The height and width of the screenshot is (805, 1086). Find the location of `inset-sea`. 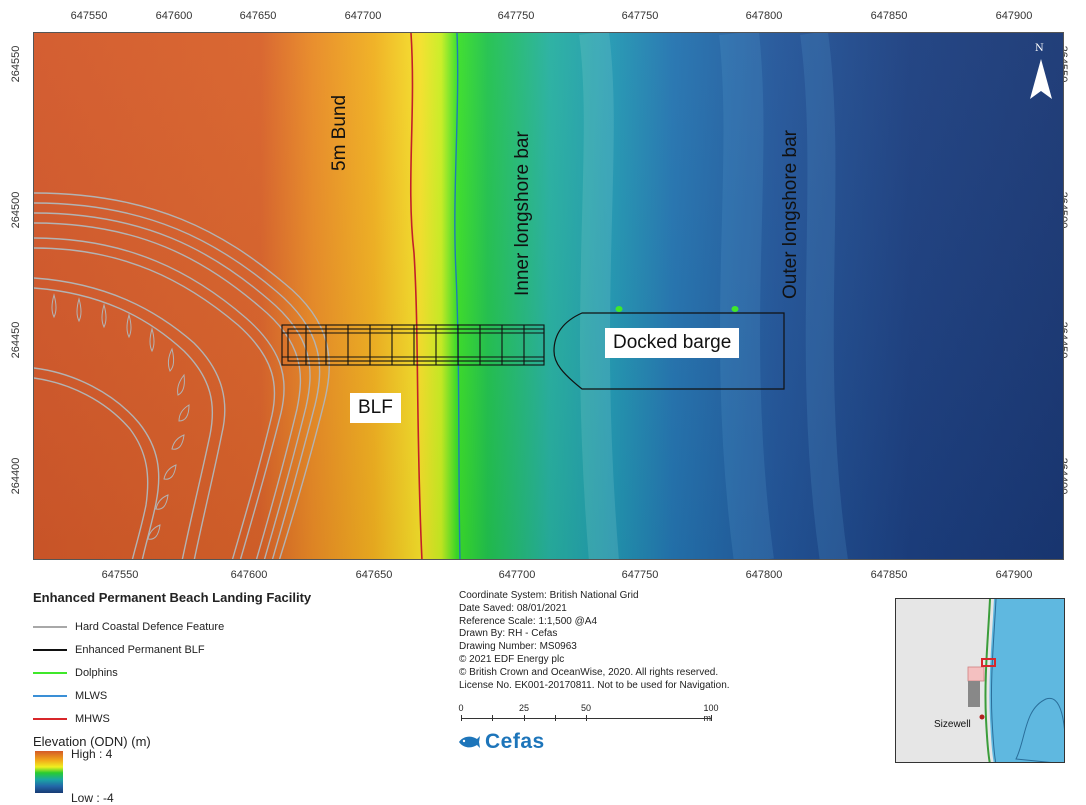

inset-sea is located at coordinates (1026, 680).